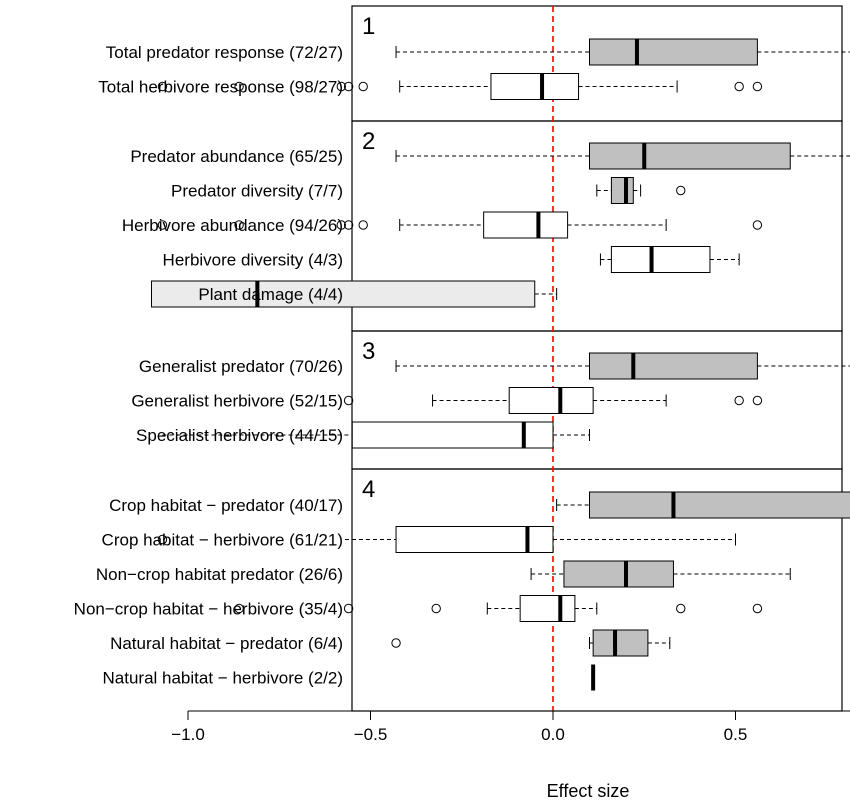 The height and width of the screenshot is (805, 850). Describe the element at coordinates (188, 734) in the screenshot. I see `x-tick-label: −1.0` at that location.